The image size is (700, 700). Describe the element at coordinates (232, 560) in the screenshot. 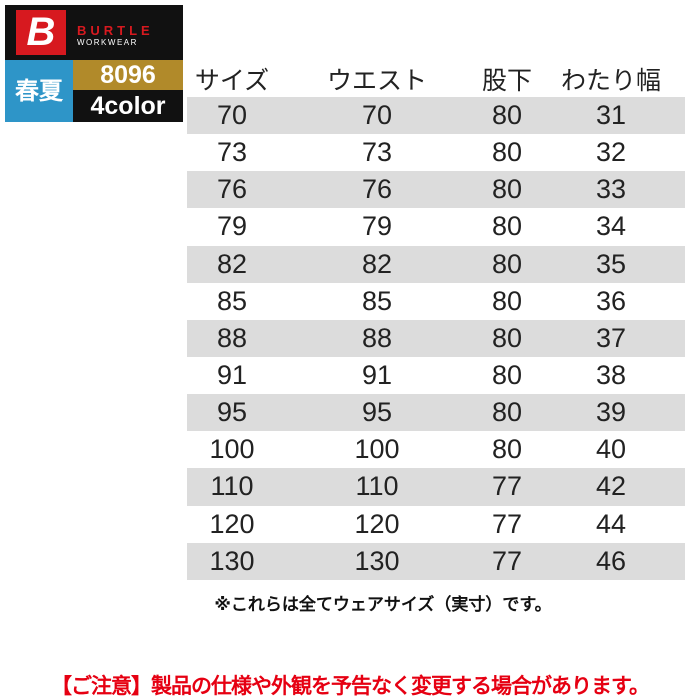

I see `cell-size: 130` at that location.